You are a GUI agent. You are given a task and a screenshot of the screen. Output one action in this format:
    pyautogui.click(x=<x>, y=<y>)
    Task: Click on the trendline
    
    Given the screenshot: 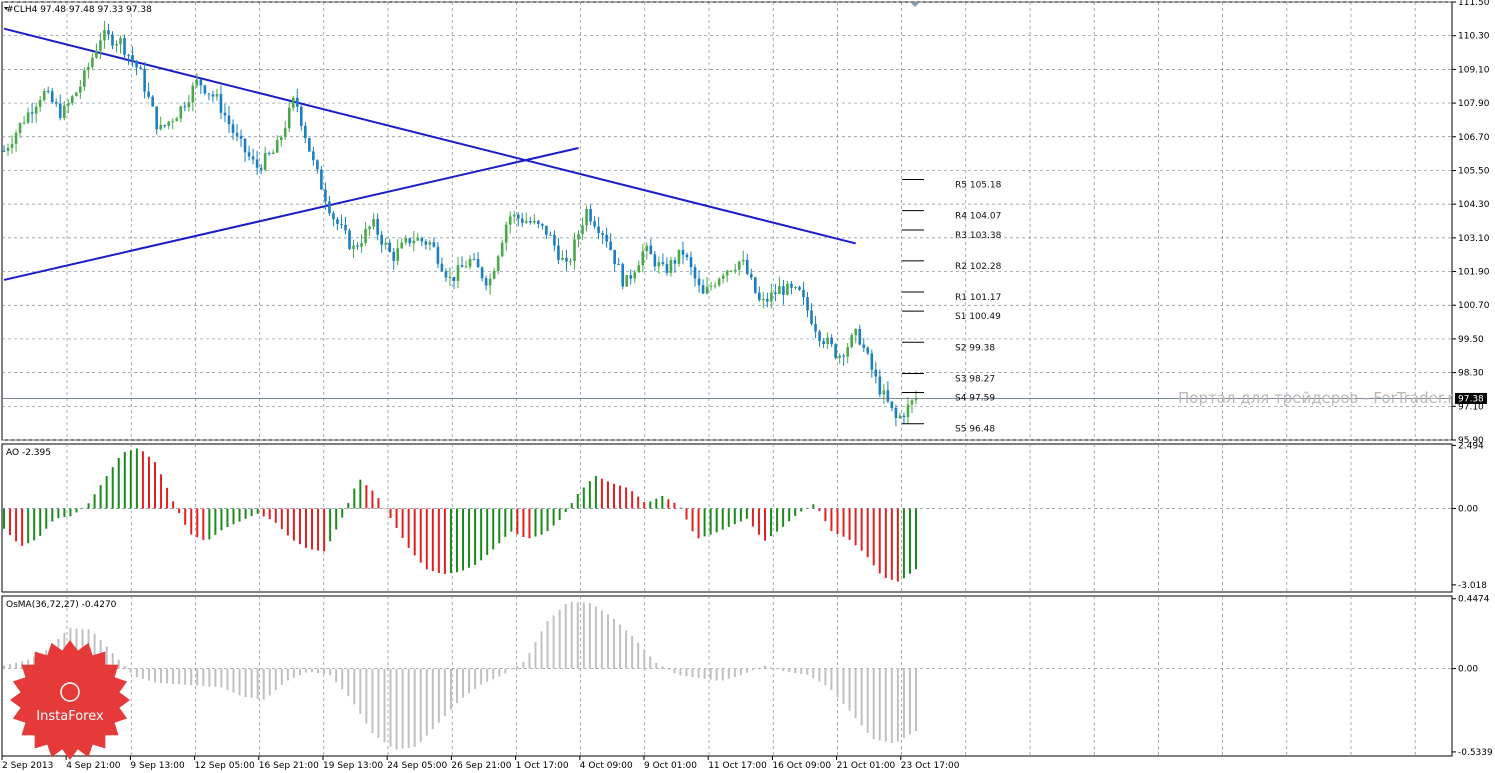 What is the action you would take?
    pyautogui.click(x=291, y=214)
    